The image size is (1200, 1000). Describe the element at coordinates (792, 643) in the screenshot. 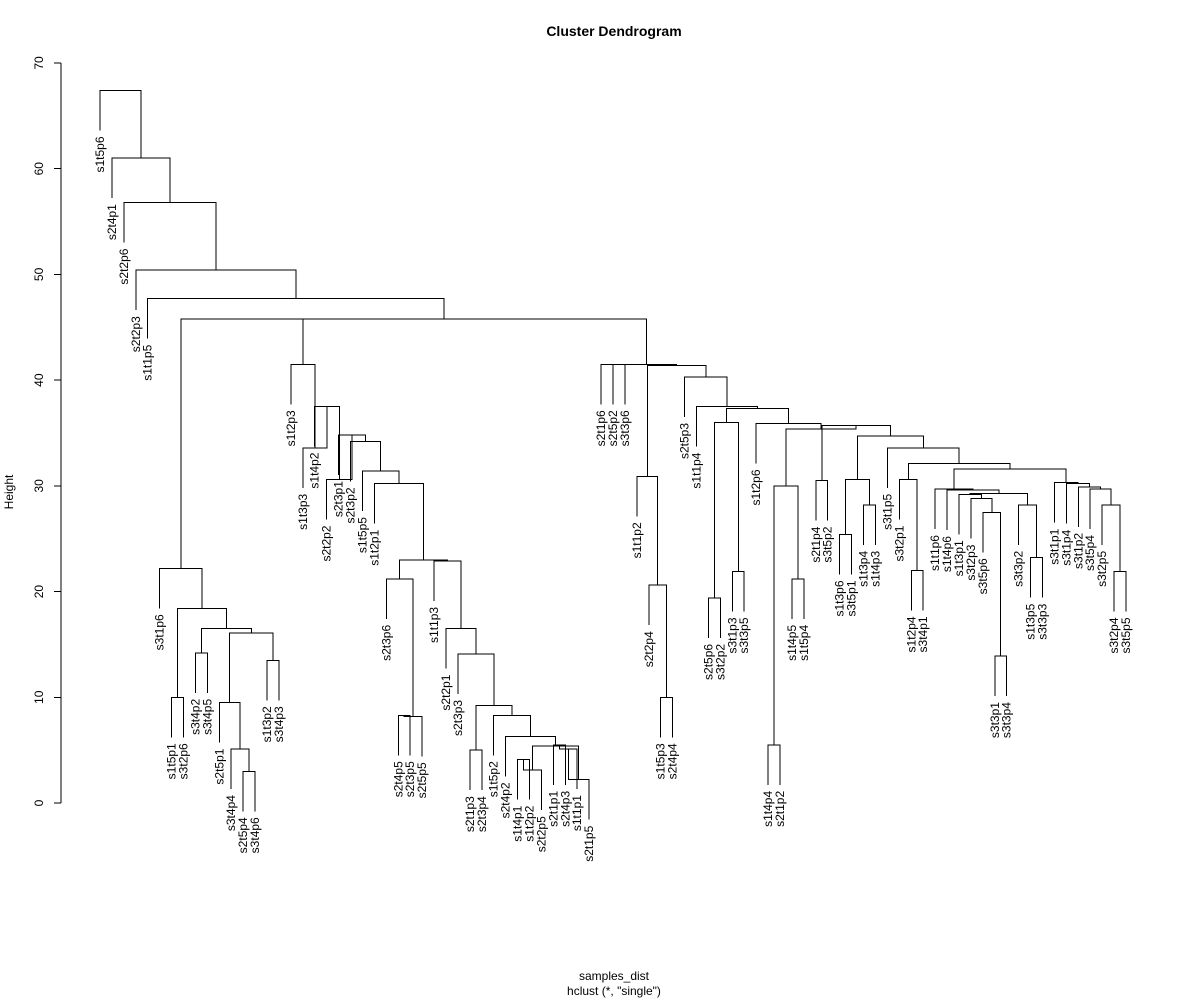

I see `leaf-label: s1t4p5` at that location.